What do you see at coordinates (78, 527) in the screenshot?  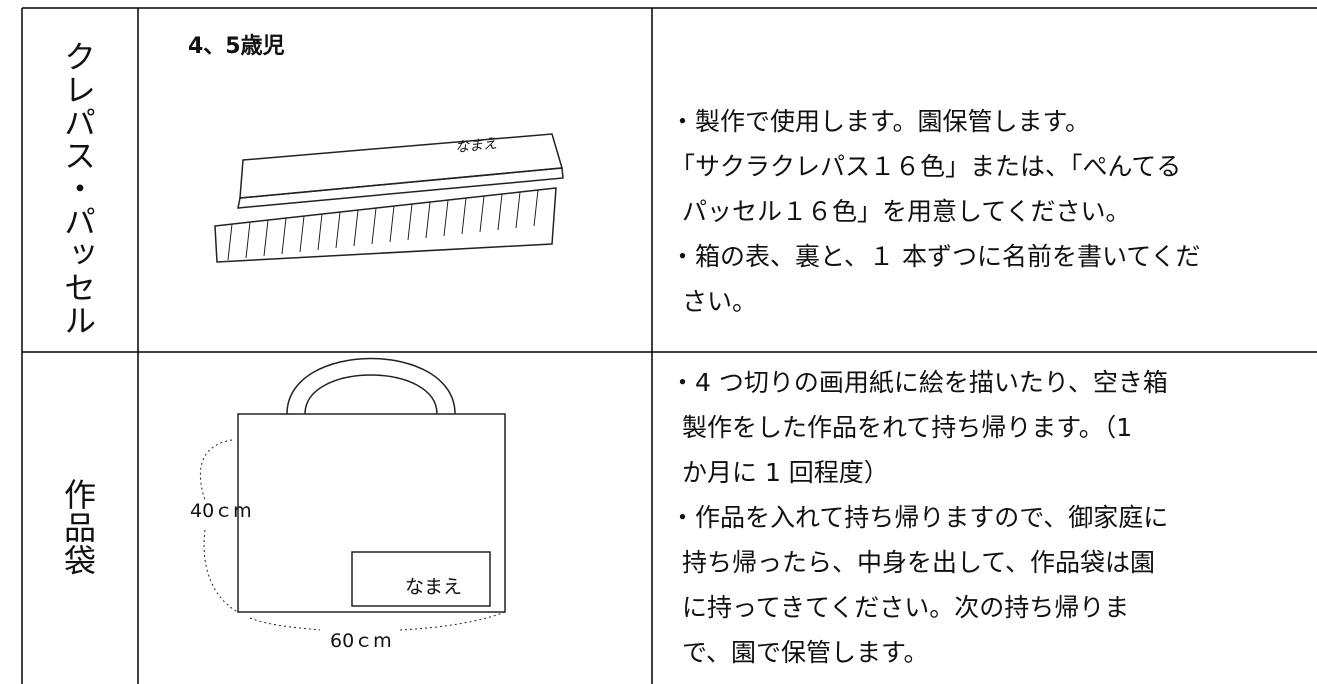 I see `row-label: 作品袋` at bounding box center [78, 527].